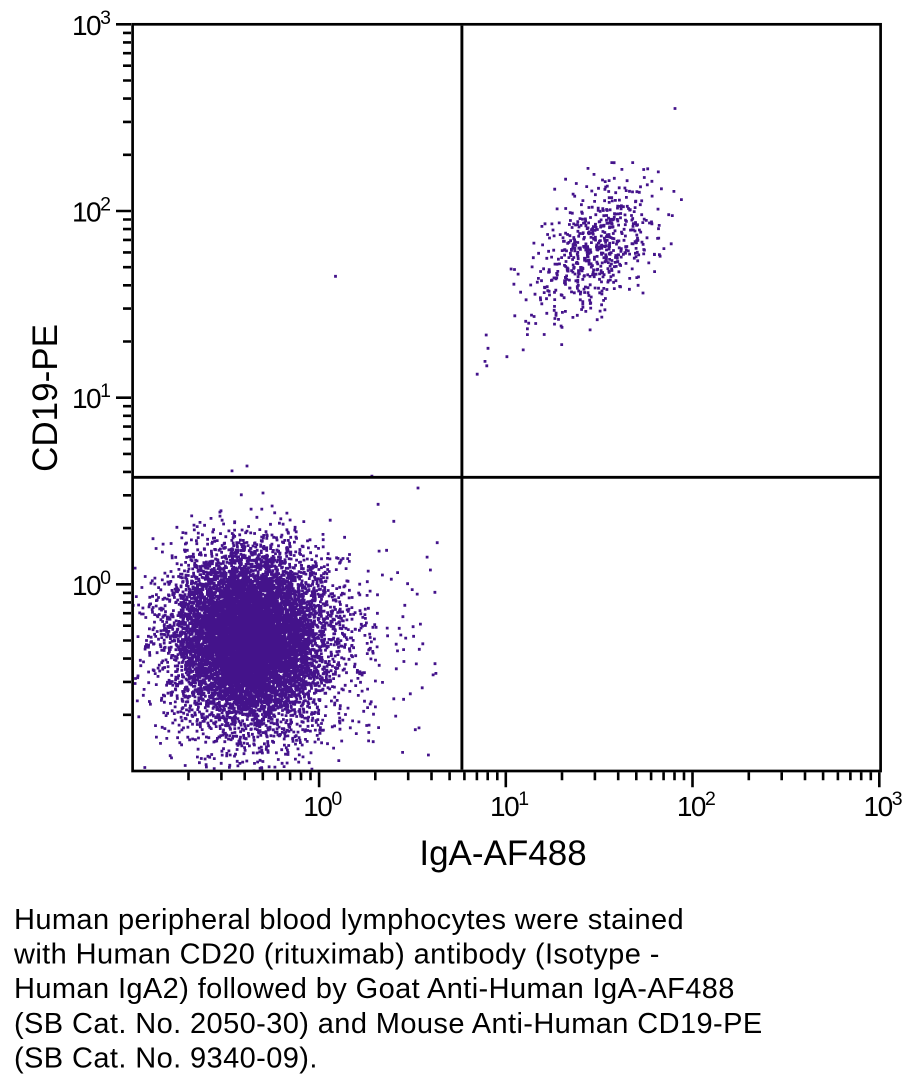  Describe the element at coordinates (166, 1058) in the screenshot. I see `svg-text: (SB Cat. No. 9340-09).` at that location.